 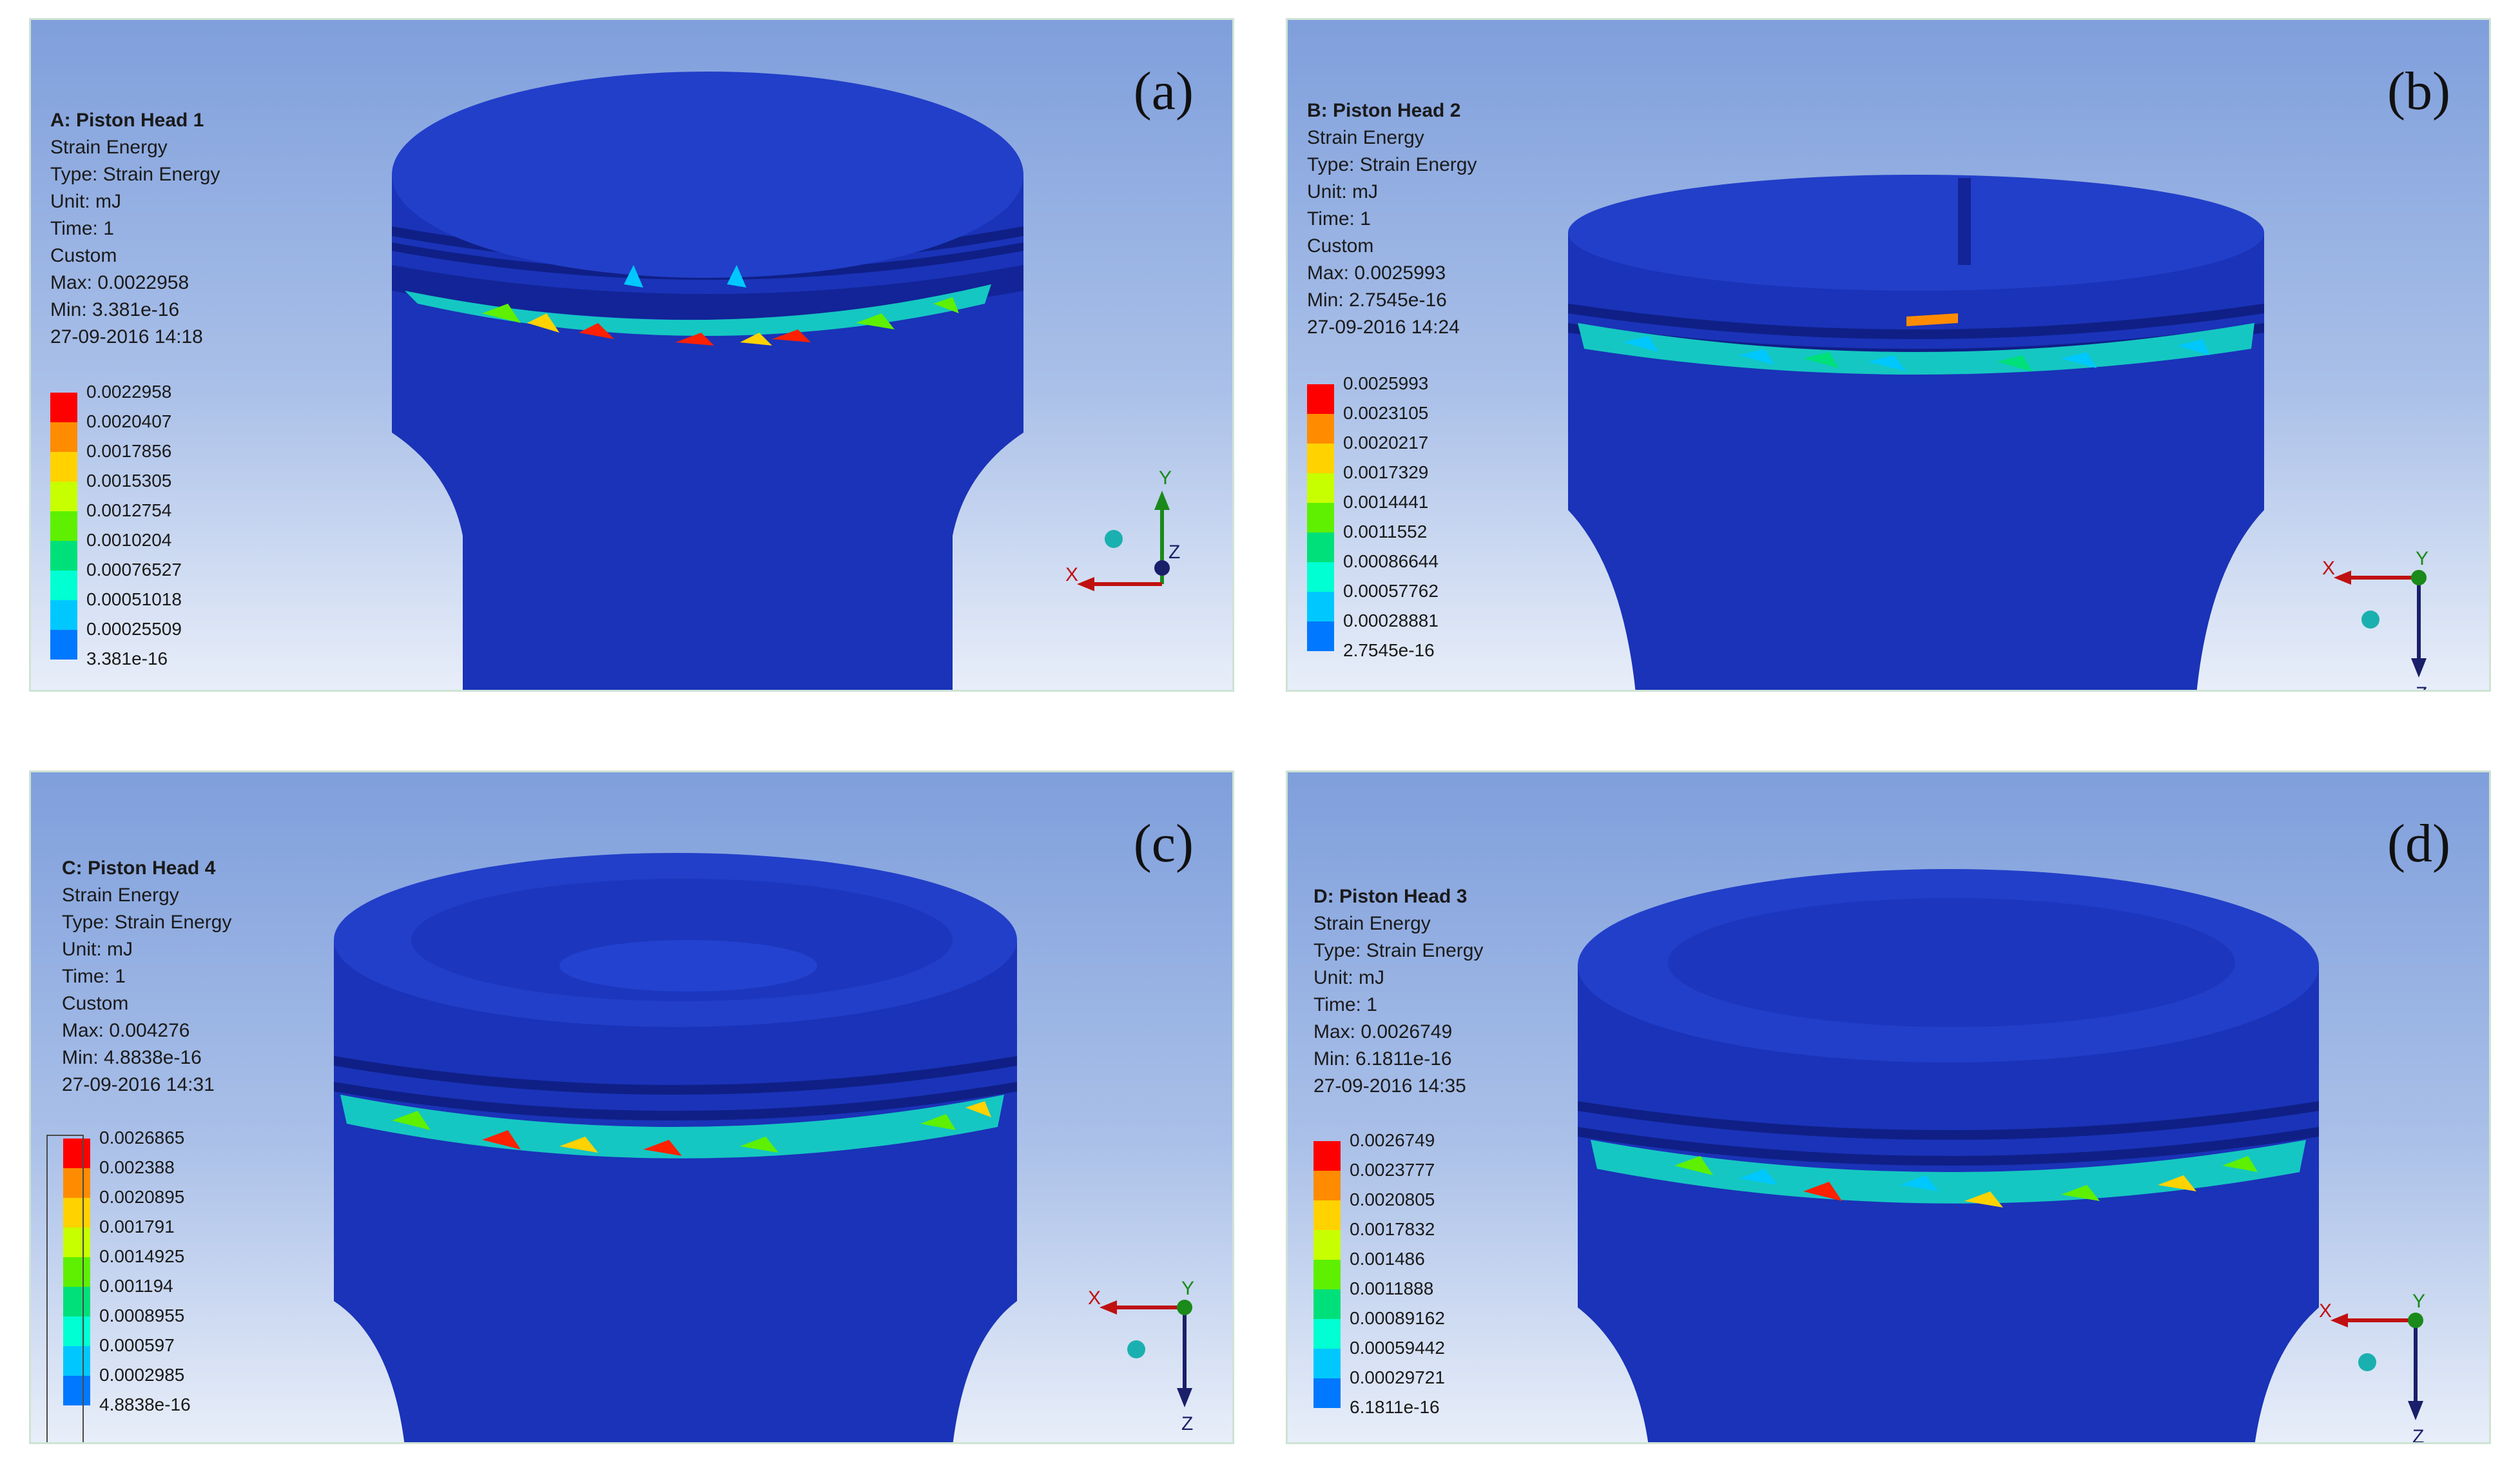 What do you see at coordinates (115, 309) in the screenshot?
I see `result-info-line: Min: 3.381e-16` at bounding box center [115, 309].